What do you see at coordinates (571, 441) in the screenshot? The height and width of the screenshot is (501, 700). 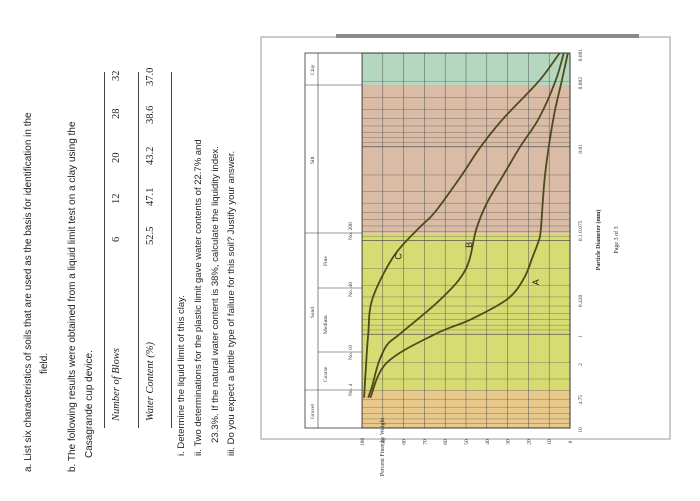 I see `y-tick-label: 0` at bounding box center [571, 441].